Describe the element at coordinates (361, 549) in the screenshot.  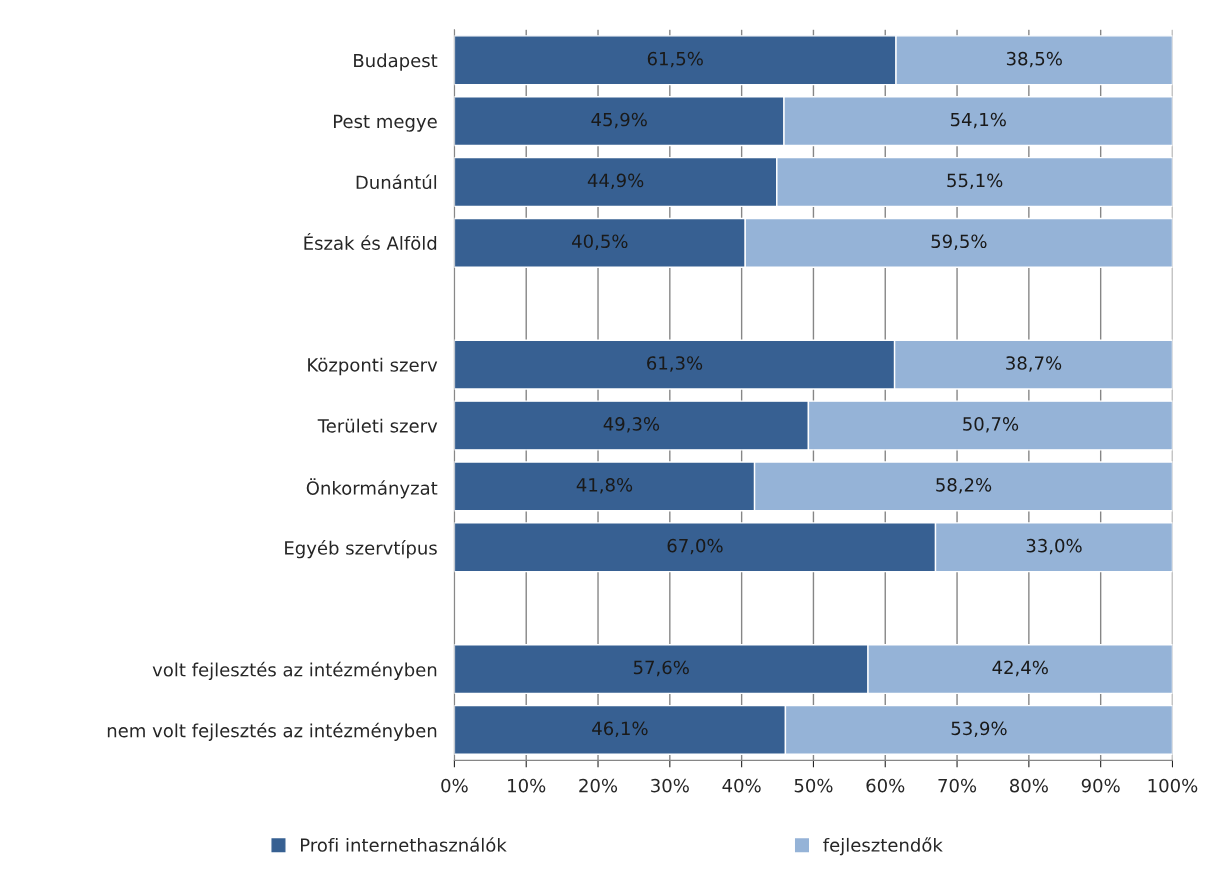
I see `y-tick-label: Egyéb szervtípus` at that location.